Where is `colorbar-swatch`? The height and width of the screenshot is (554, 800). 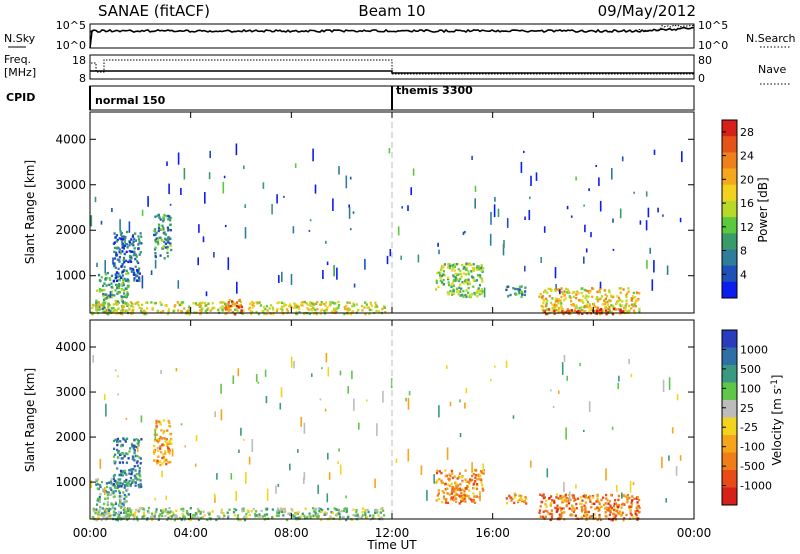
colorbar-swatch is located at coordinates (729, 128).